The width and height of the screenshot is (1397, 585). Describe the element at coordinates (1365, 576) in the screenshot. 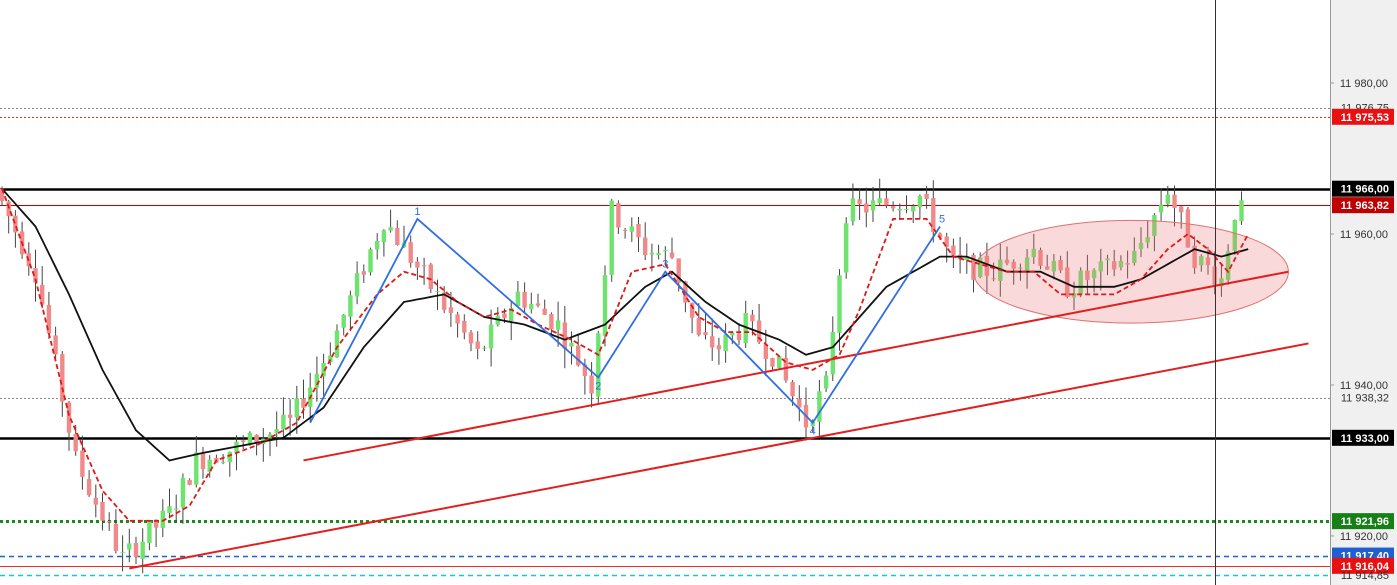

I see `price-badge-9: 11 914,85` at that location.